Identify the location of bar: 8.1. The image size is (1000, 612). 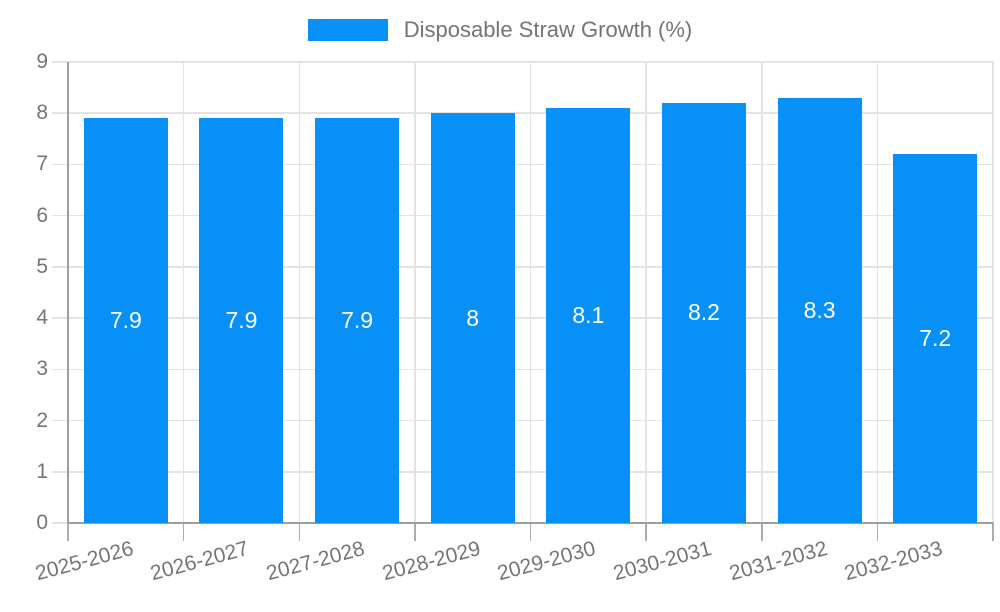
(588, 315).